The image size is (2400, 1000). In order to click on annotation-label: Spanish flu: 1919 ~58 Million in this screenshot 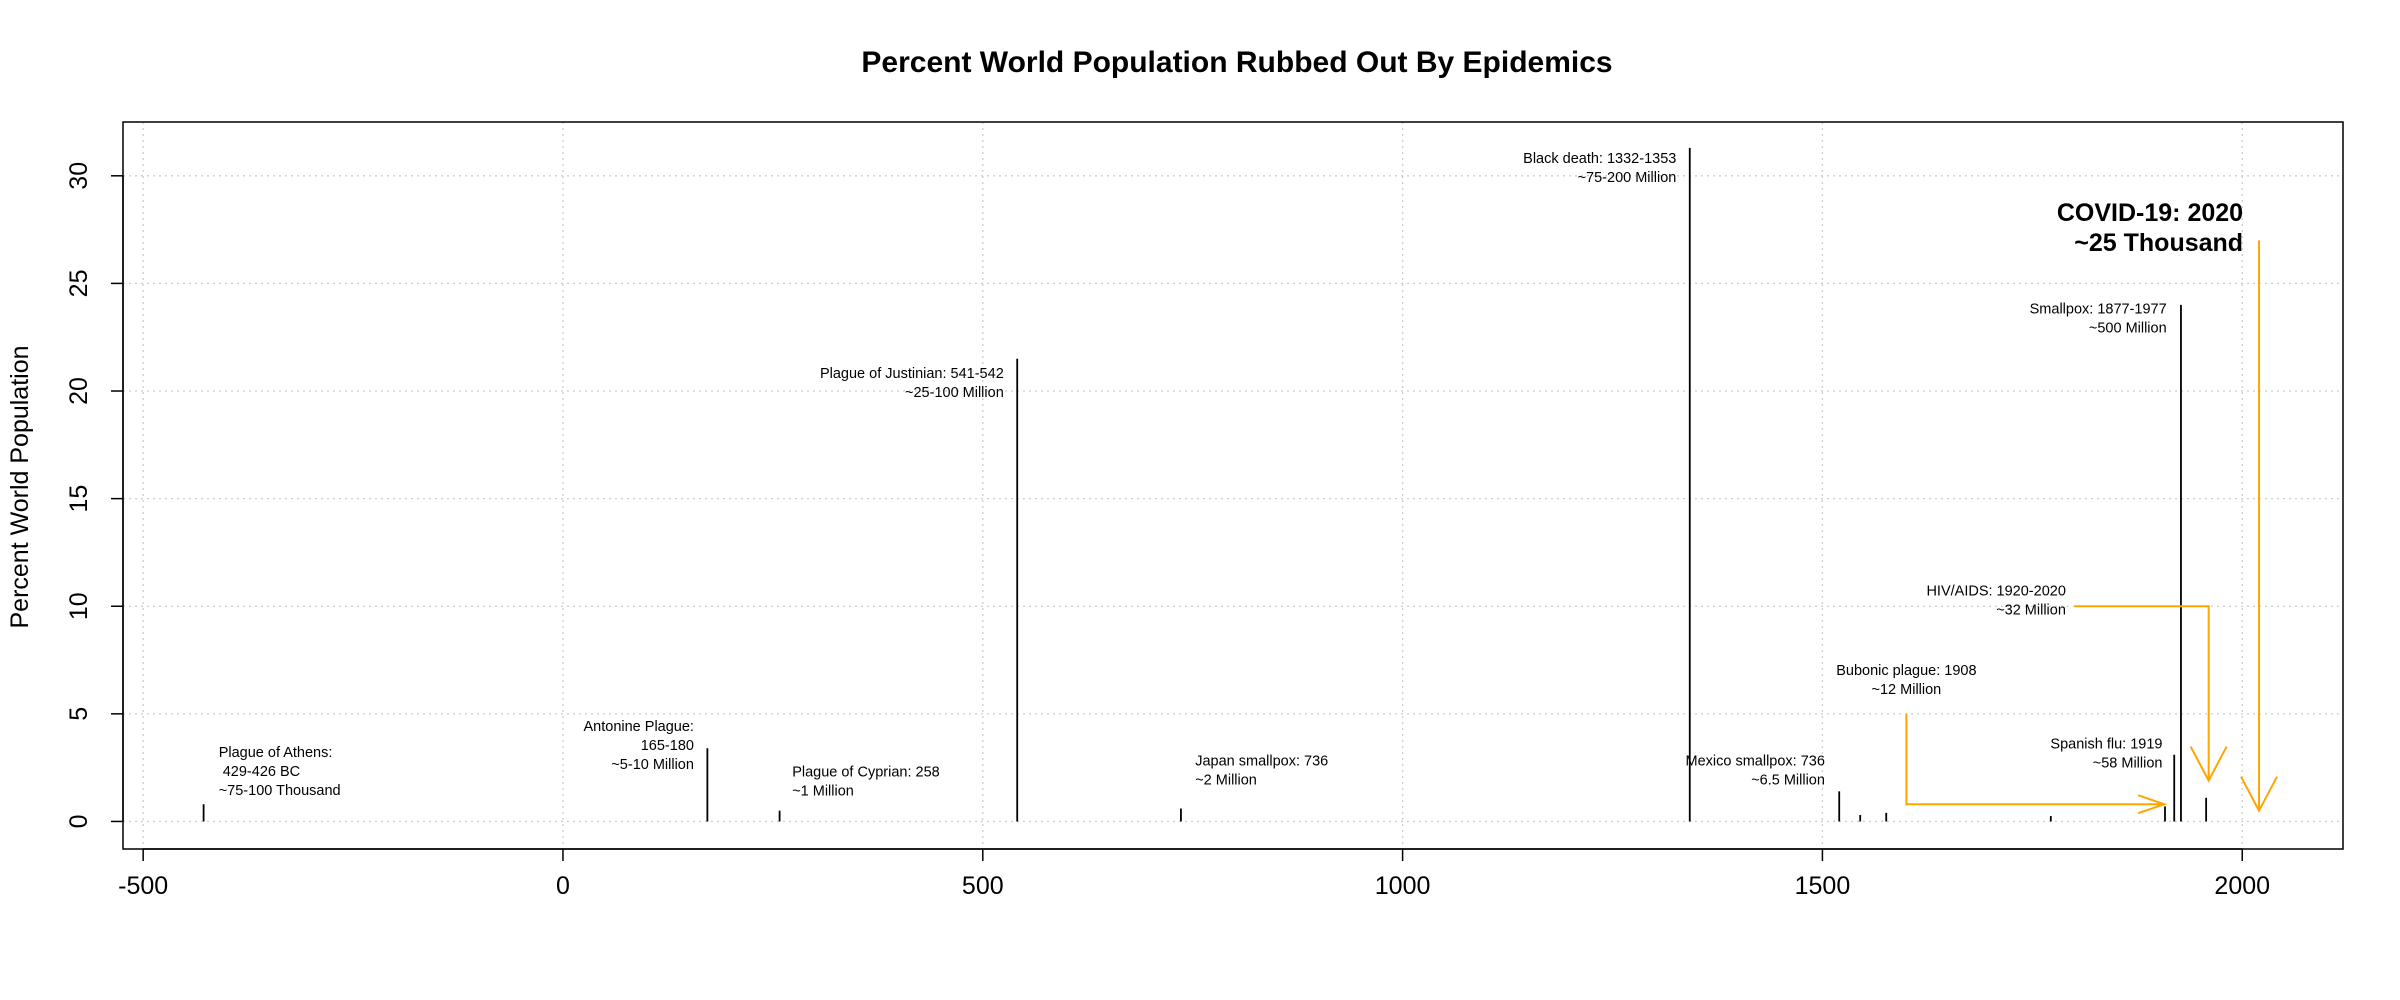, I will do `click(2106, 753)`.